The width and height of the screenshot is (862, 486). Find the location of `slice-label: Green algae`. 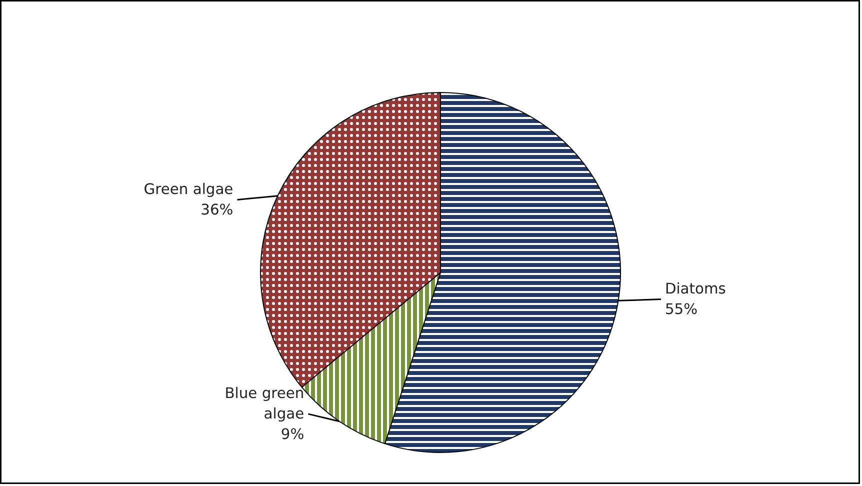

slice-label: Green algae is located at coordinates (189, 189).